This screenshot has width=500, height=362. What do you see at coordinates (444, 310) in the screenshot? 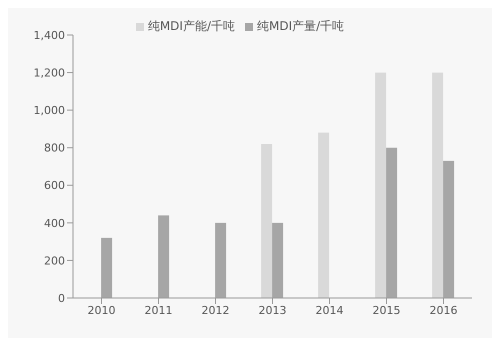
I see `x-tick-label: 2016` at bounding box center [444, 310].